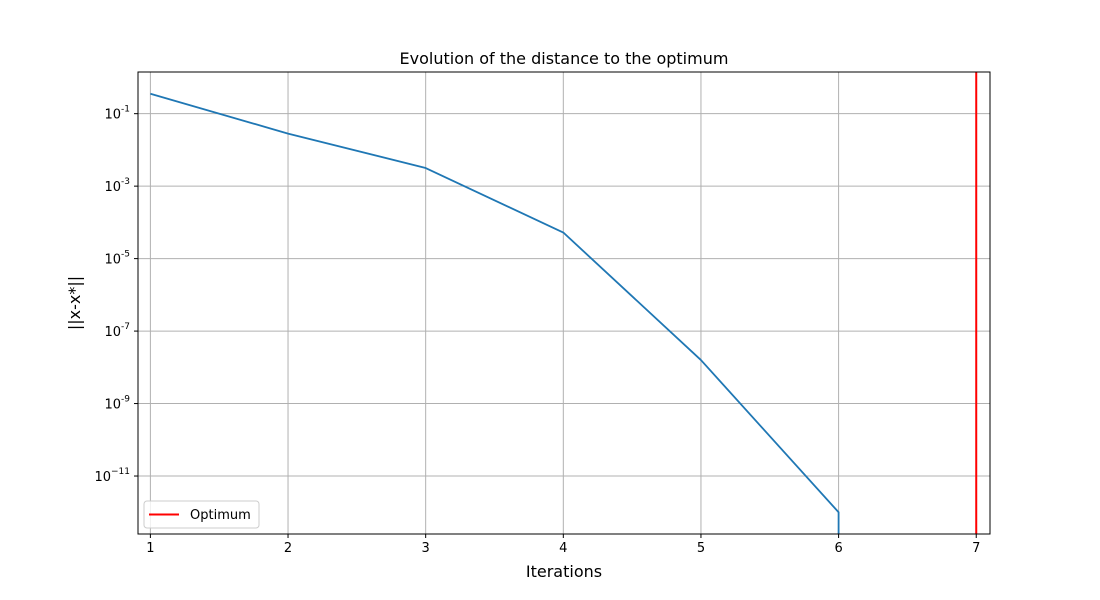 This screenshot has height=600, width=1100. What do you see at coordinates (288, 548) in the screenshot?
I see `x-tick-label: 2` at bounding box center [288, 548].